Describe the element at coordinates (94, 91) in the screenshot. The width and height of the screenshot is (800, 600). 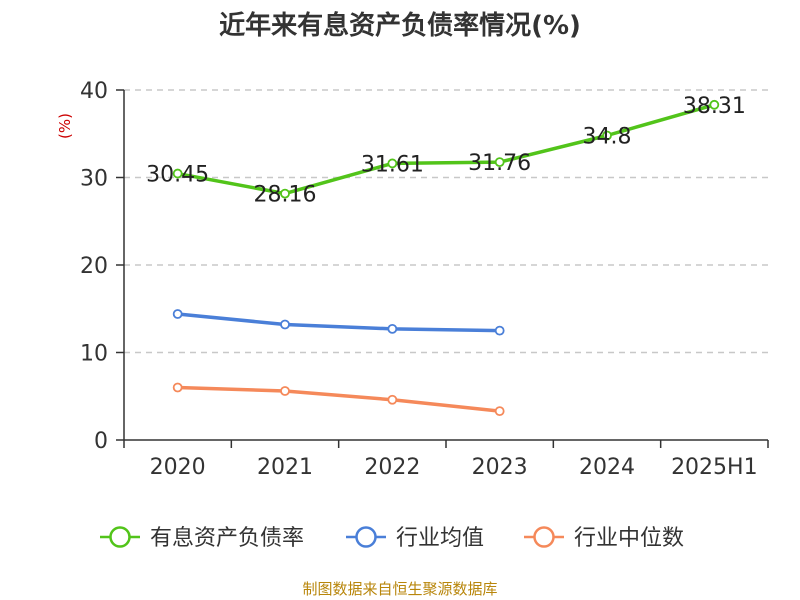
I see `y-tick-label: 40` at that location.